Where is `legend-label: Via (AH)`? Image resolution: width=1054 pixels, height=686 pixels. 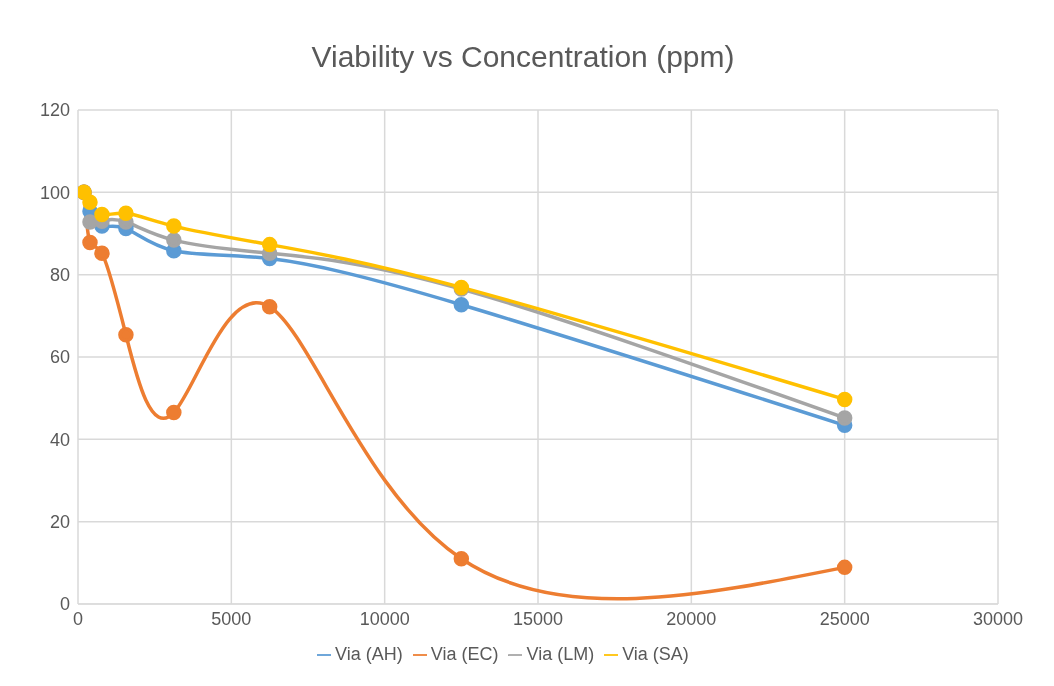 legend-label: Via (AH) is located at coordinates (369, 654).